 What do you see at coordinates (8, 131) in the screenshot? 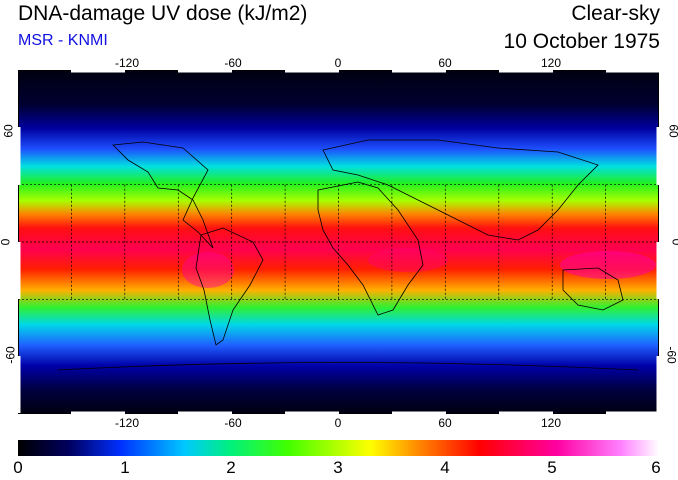
I see `lat-tick-left: 60` at bounding box center [8, 131].